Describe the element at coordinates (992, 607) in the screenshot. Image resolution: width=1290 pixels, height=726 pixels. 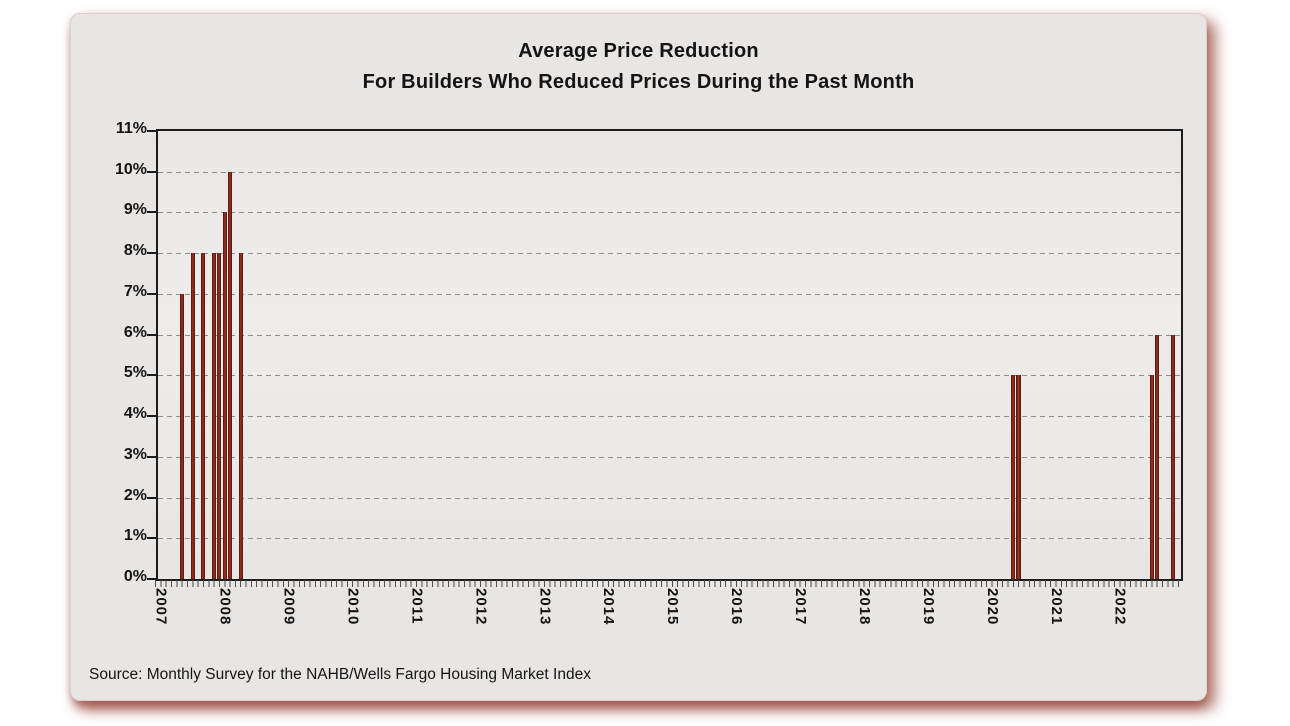
I see `x-axis-label-2020: 2020` at that location.